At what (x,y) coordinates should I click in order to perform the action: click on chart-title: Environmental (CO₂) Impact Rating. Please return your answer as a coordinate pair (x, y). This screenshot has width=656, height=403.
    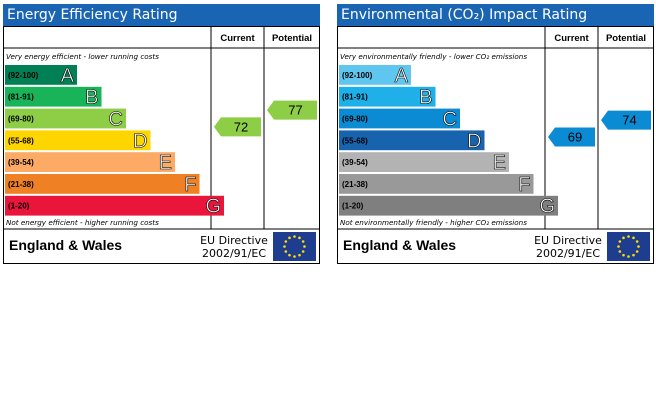
    Looking at the image, I should click on (495, 15).